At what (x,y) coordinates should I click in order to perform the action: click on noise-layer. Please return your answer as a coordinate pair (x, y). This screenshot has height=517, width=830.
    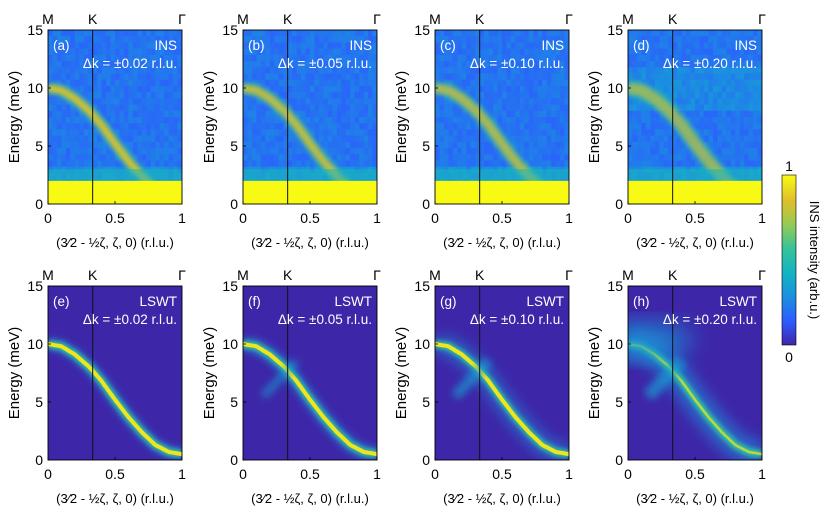
    Looking at the image, I should click on (502, 117).